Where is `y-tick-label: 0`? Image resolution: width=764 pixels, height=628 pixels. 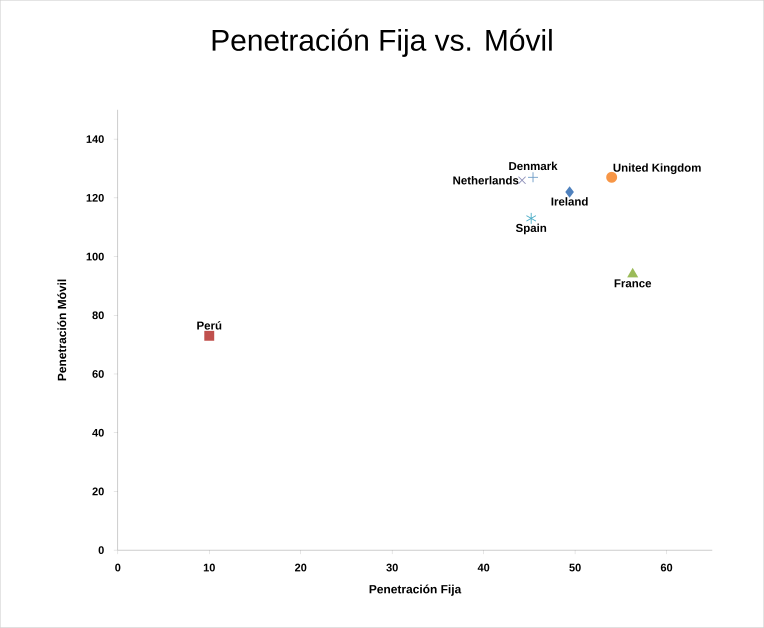
y-tick-label: 0 is located at coordinates (101, 550).